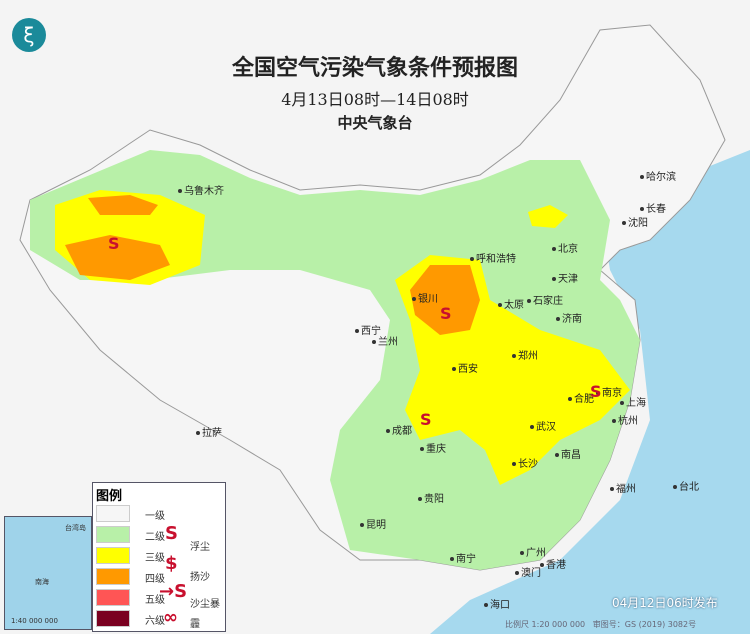 The image size is (750, 634). I want to click on city-label: 成都, so click(399, 429).